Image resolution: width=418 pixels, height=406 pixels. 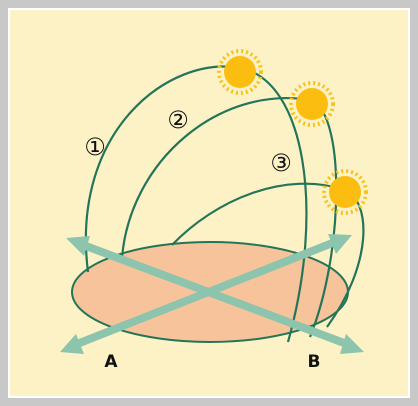 What do you see at coordinates (111, 362) in the screenshot?
I see `point-label: A` at bounding box center [111, 362].